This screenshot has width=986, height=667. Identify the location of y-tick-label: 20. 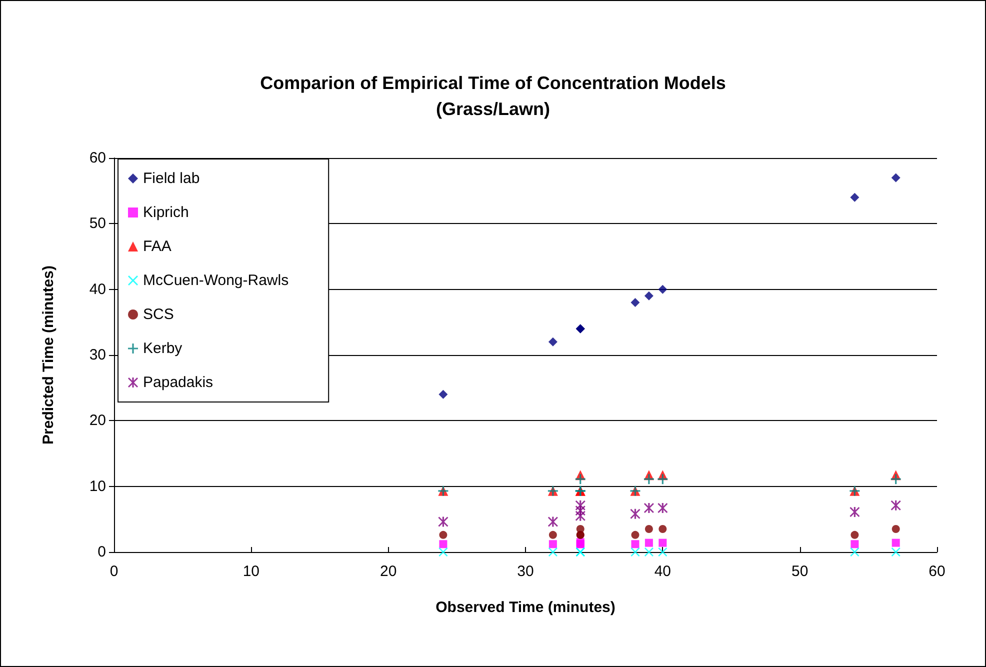
(97, 421).